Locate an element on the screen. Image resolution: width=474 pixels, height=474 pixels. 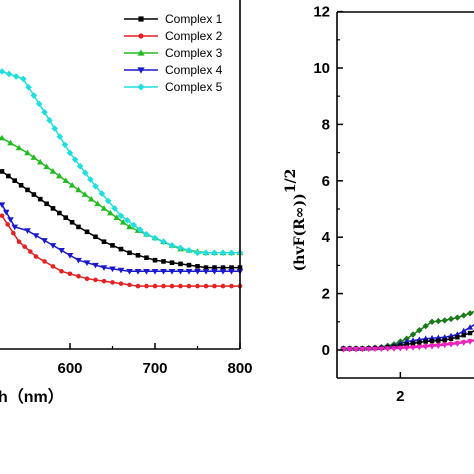
left-x-tick-label: 800 is located at coordinates (239, 368).